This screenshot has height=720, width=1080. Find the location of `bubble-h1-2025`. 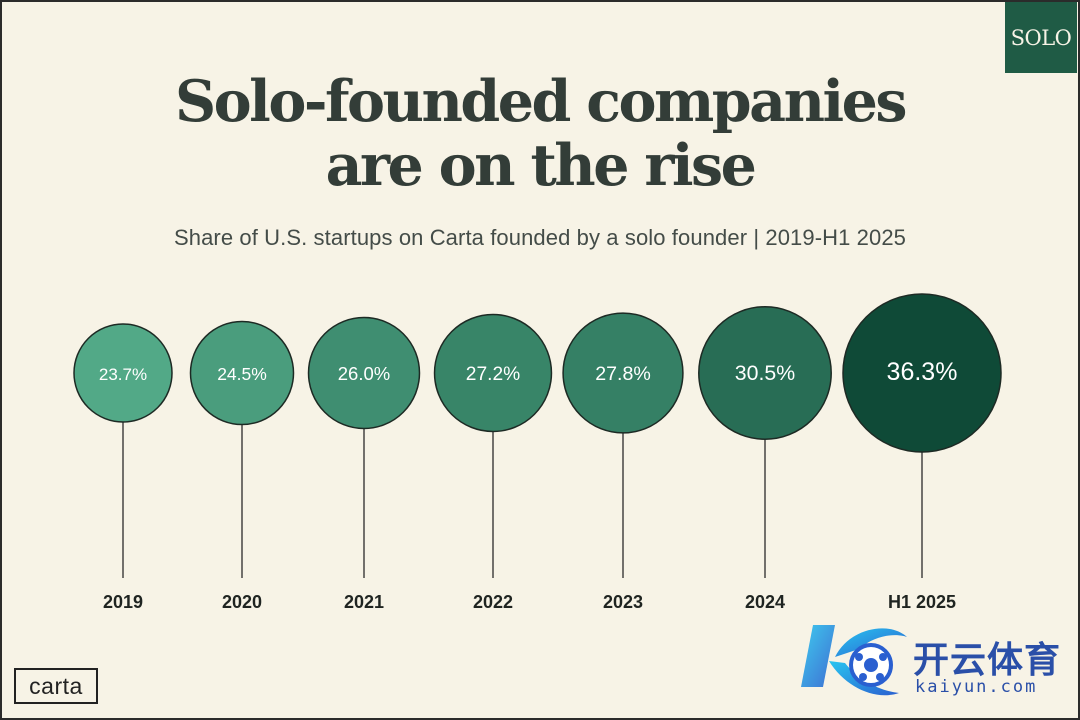

bubble-h1-2025 is located at coordinates (922, 373).